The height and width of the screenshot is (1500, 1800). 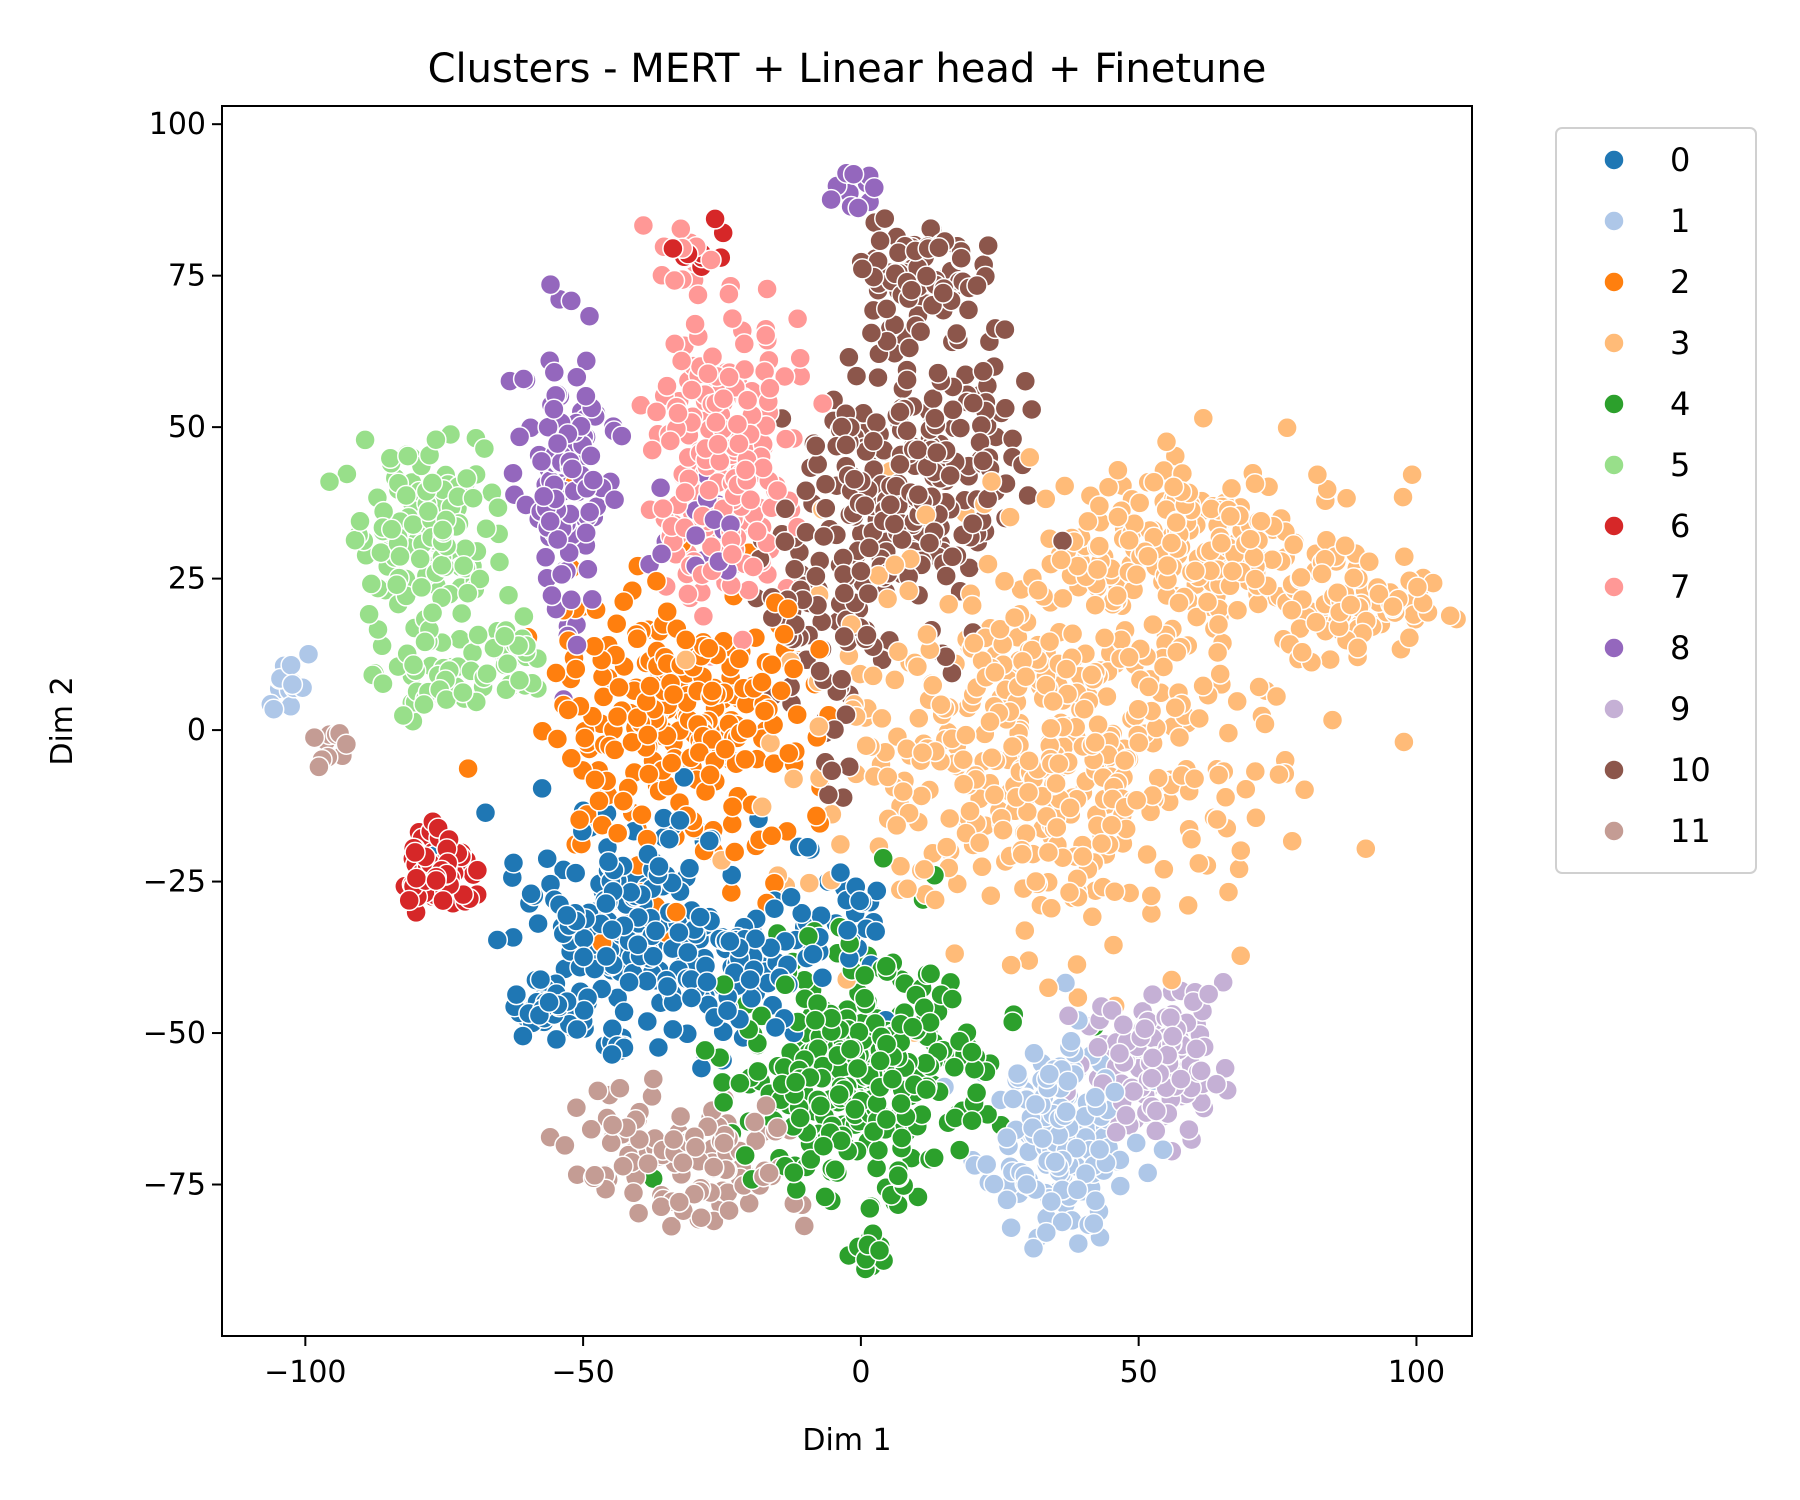 What do you see at coordinates (177, 124) in the screenshot?
I see `y-tick-label: 100` at bounding box center [177, 124].